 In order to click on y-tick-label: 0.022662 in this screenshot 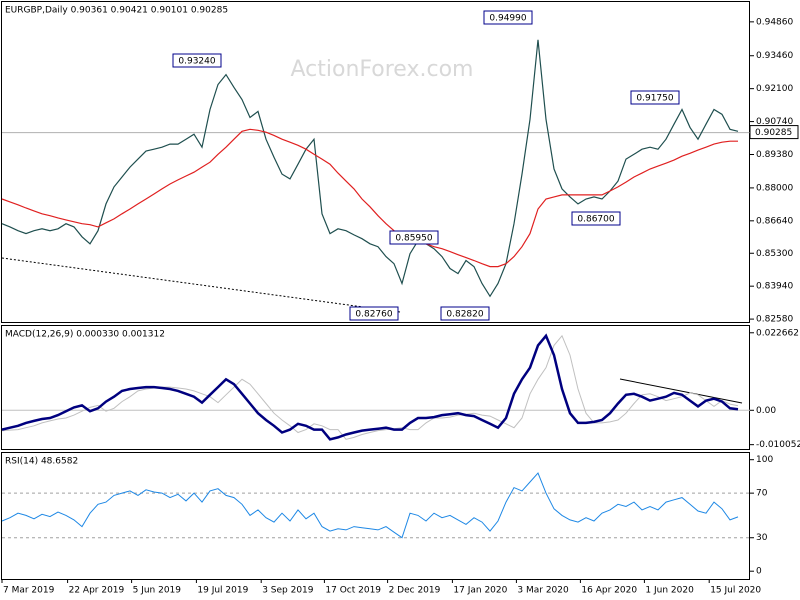, I will do `click(777, 333)`.